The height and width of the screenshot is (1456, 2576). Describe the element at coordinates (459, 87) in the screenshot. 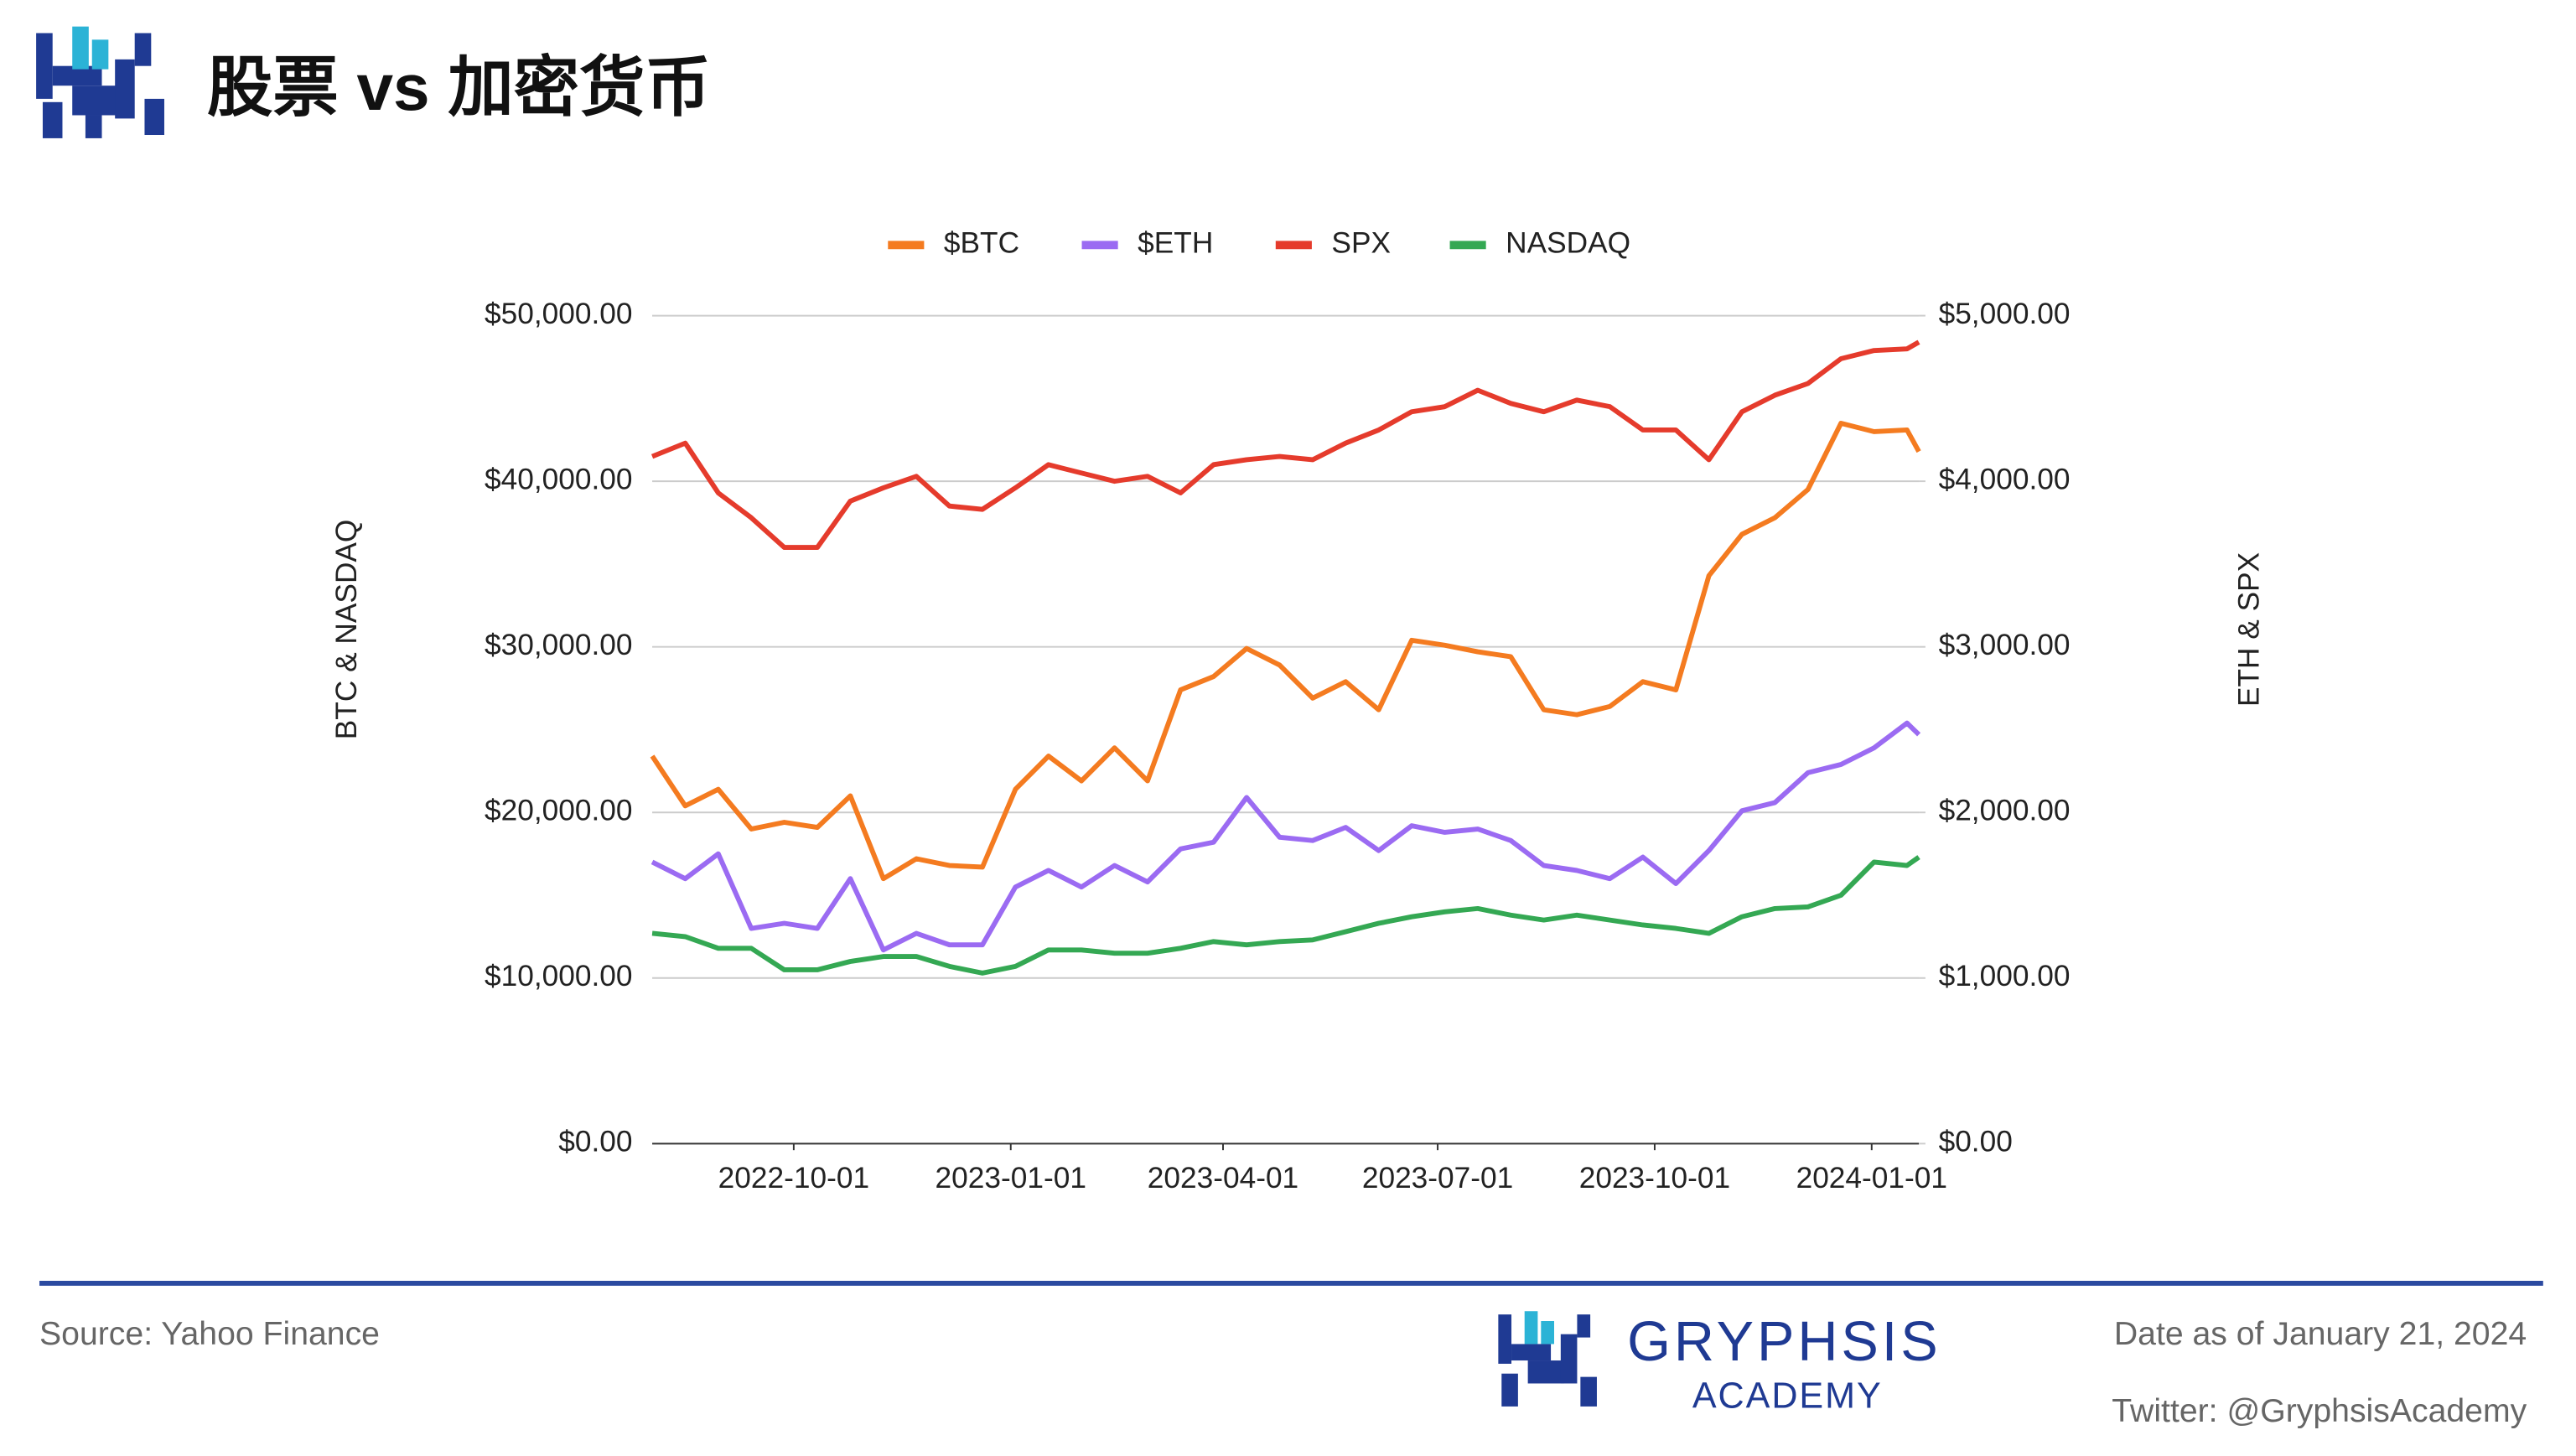

I see `chart-title: 股票 vs 加密货币` at that location.